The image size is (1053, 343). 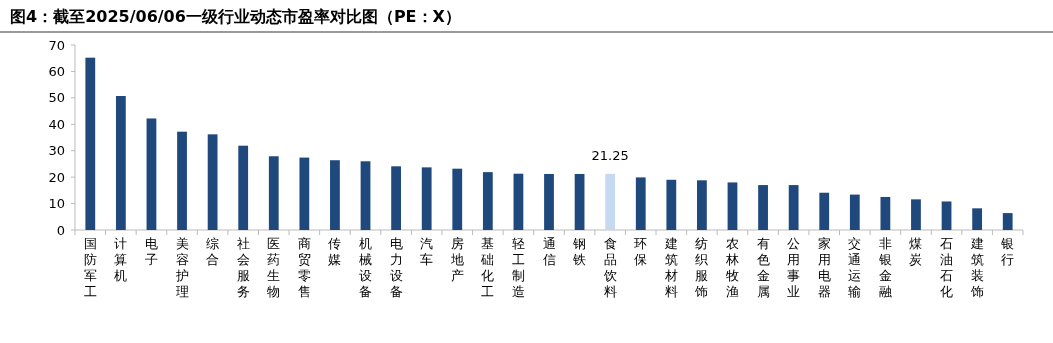 What do you see at coordinates (60, 230) in the screenshot?
I see `y-tick-label: 0` at bounding box center [60, 230].